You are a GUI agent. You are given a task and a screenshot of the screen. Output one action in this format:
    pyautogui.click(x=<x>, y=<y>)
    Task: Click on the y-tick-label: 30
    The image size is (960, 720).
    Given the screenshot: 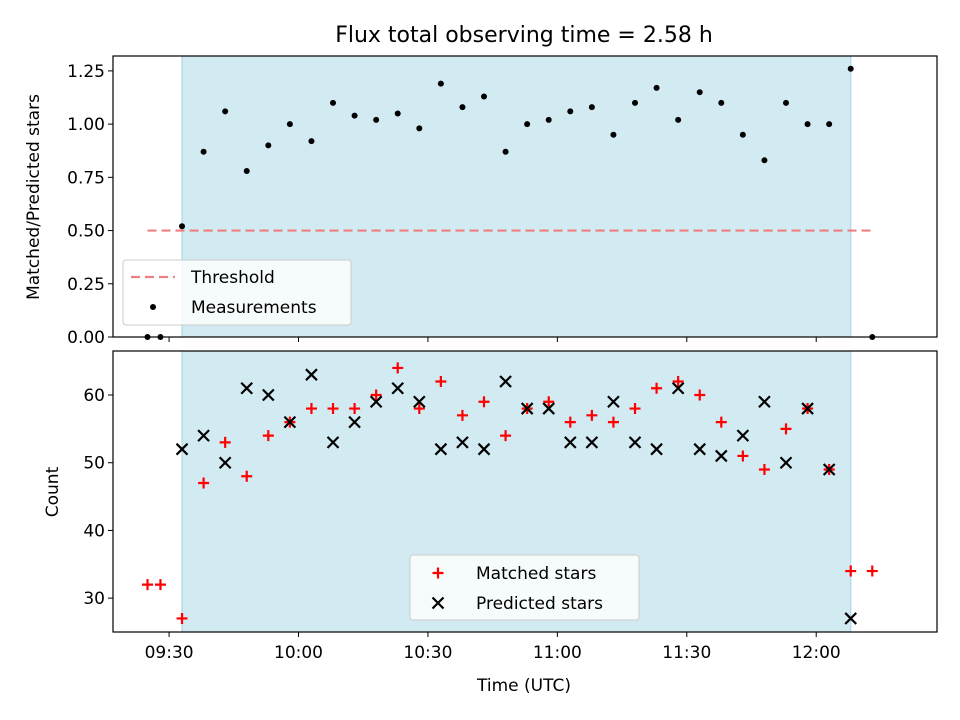 What is the action you would take?
    pyautogui.click(x=94, y=599)
    